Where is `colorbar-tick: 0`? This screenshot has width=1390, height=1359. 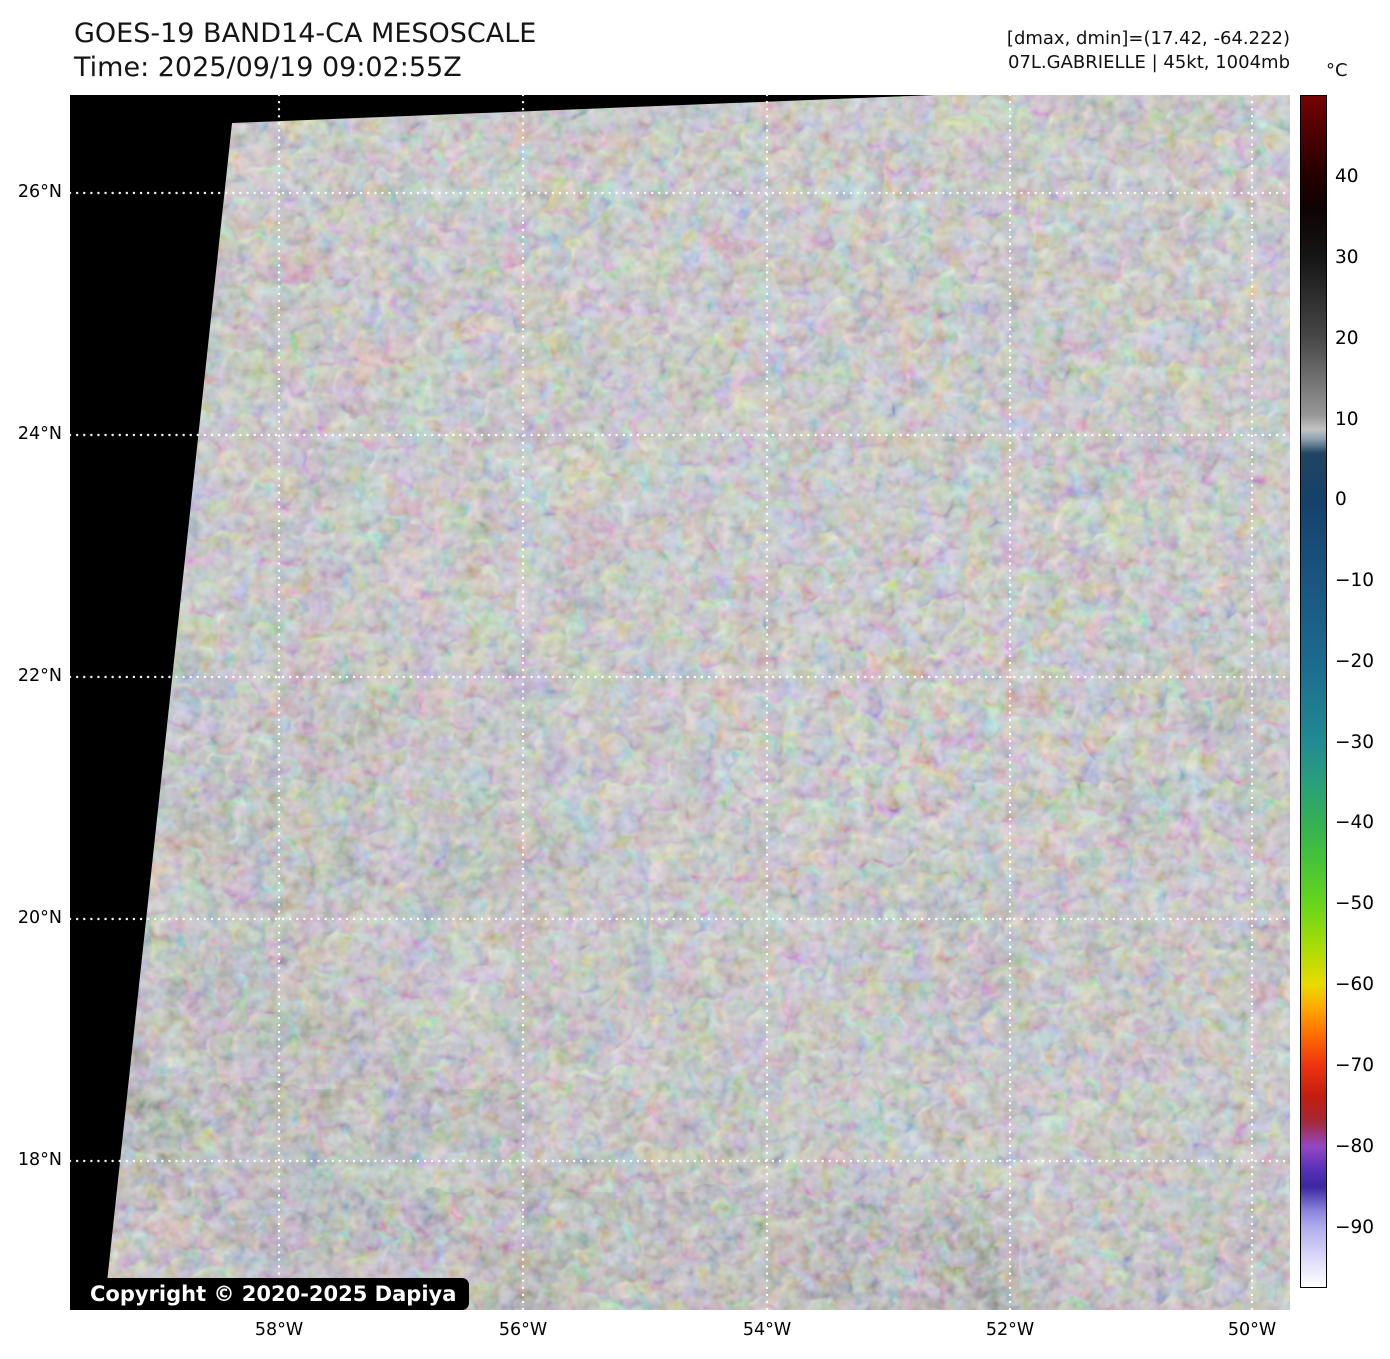
colorbar-tick: 0 is located at coordinates (1341, 499).